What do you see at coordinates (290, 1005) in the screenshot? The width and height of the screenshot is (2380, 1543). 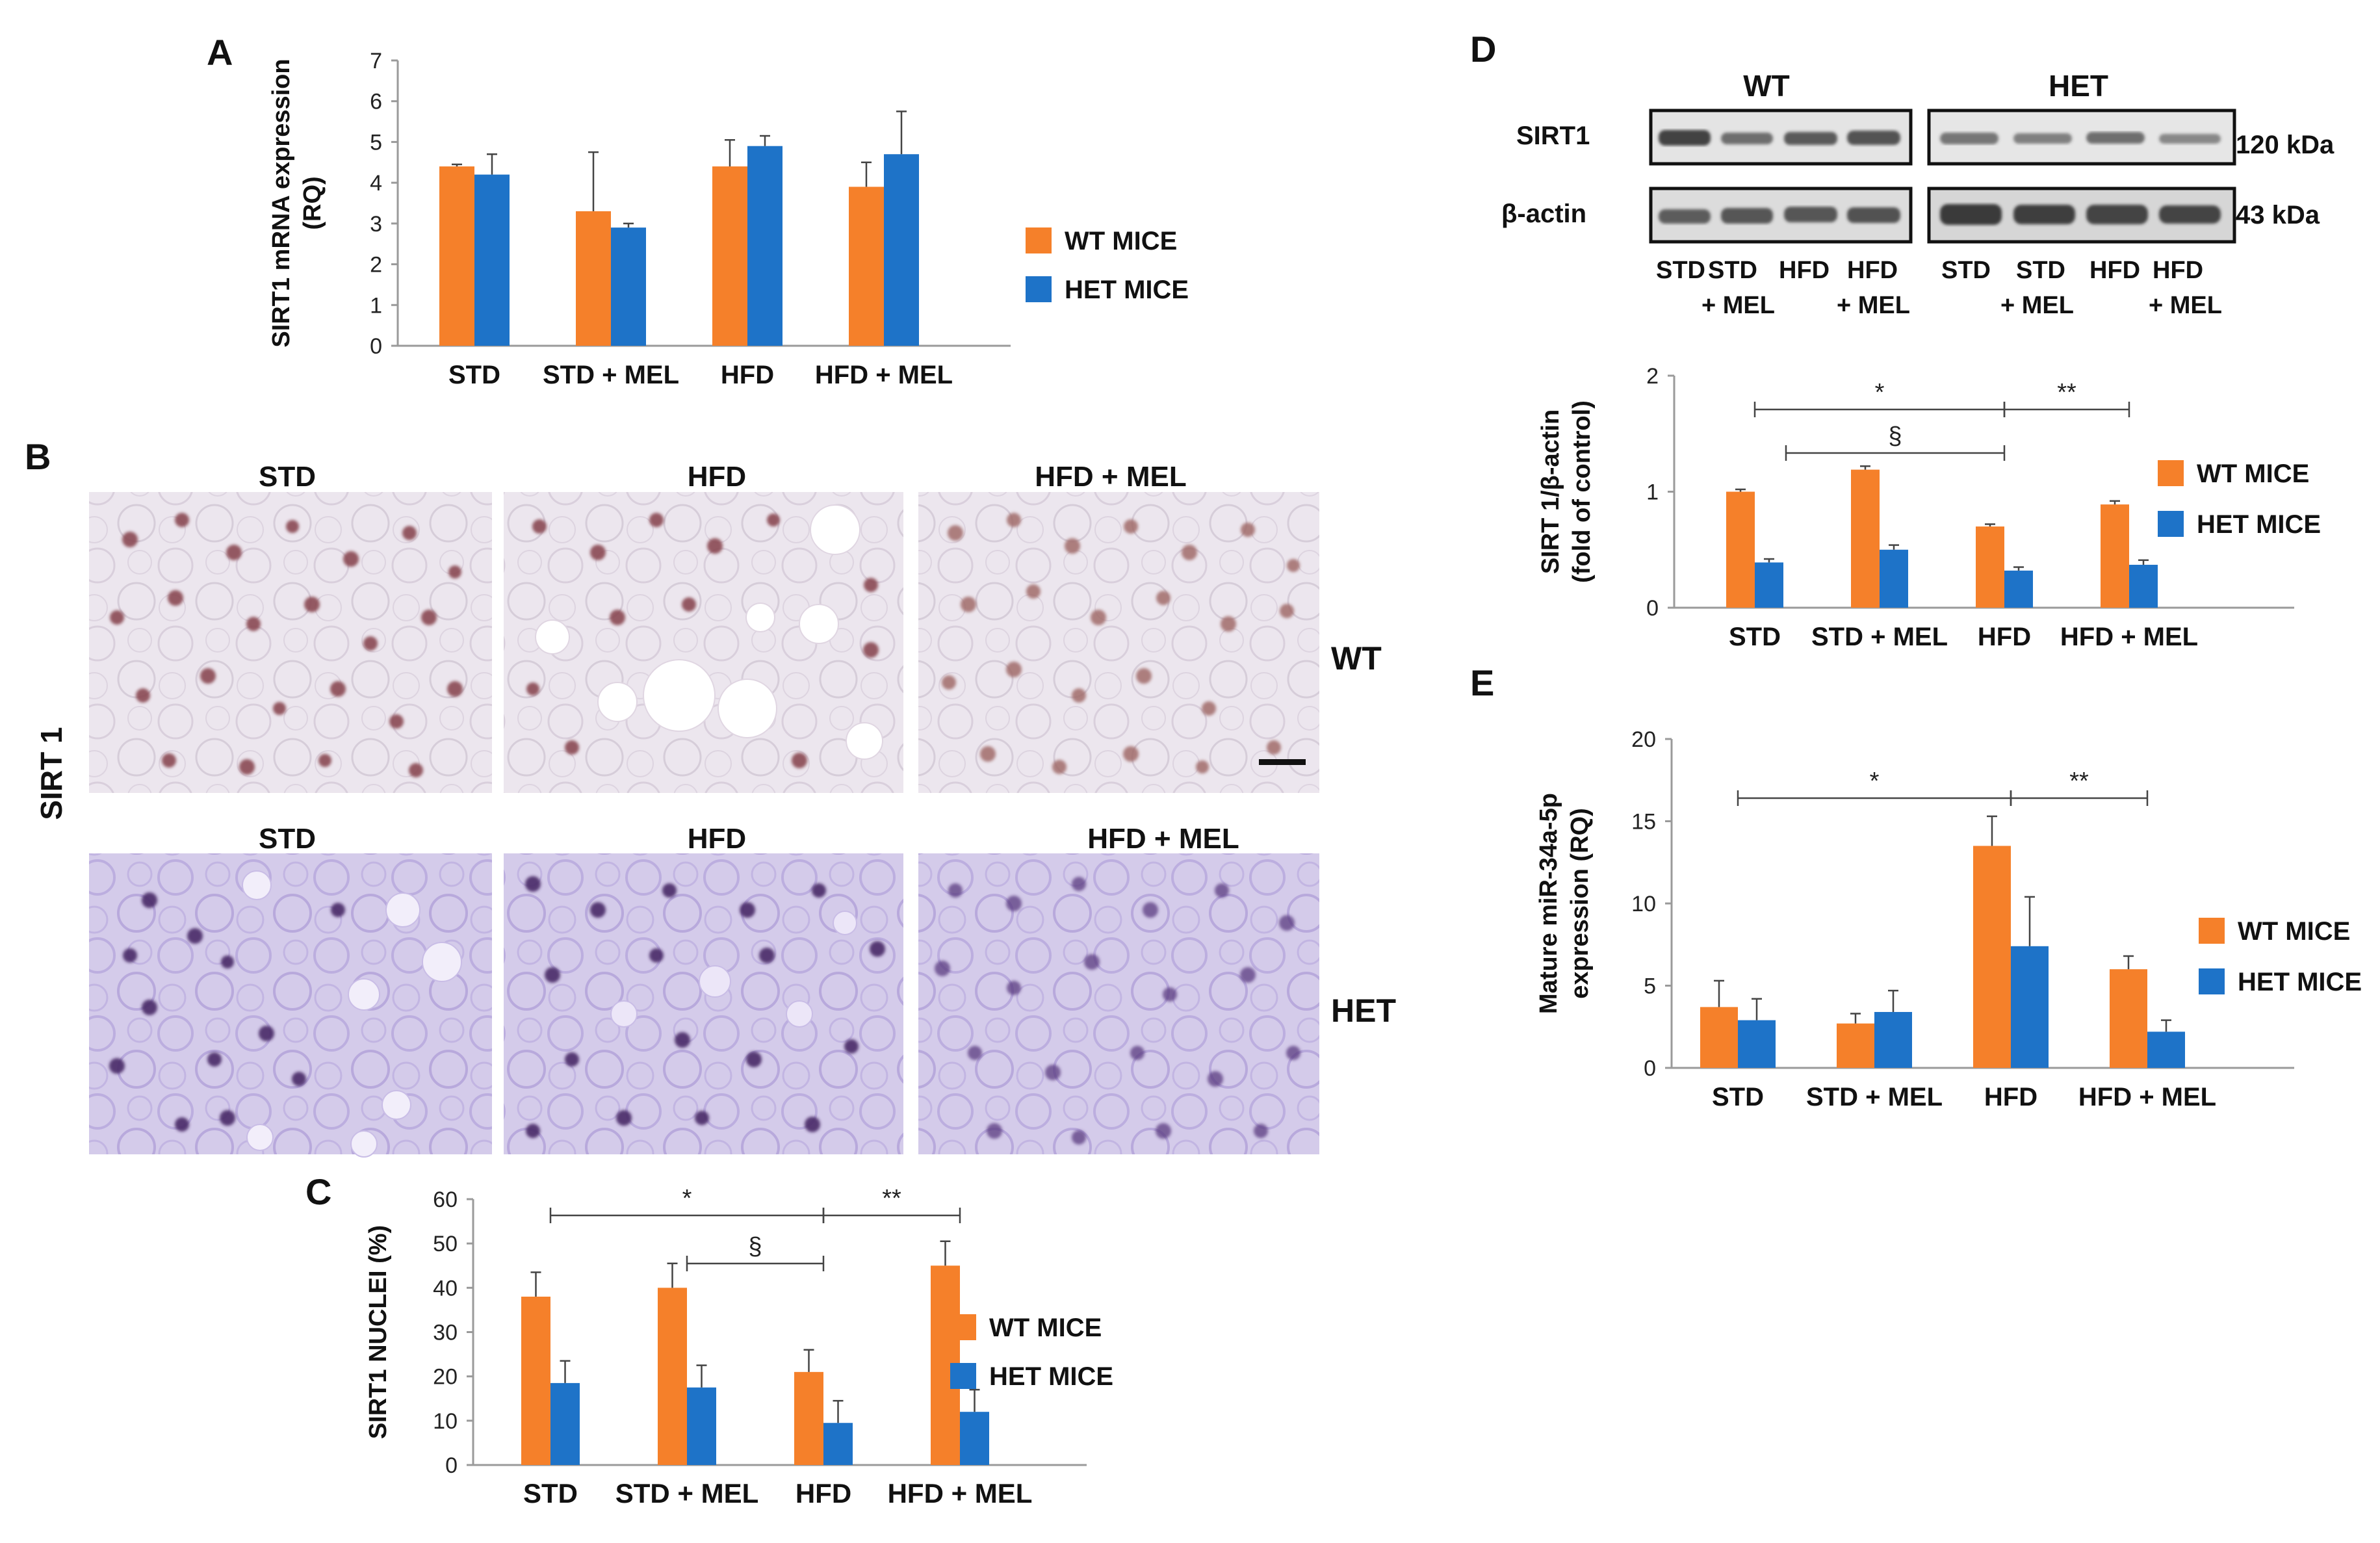 I see `histology-image-het-std` at bounding box center [290, 1005].